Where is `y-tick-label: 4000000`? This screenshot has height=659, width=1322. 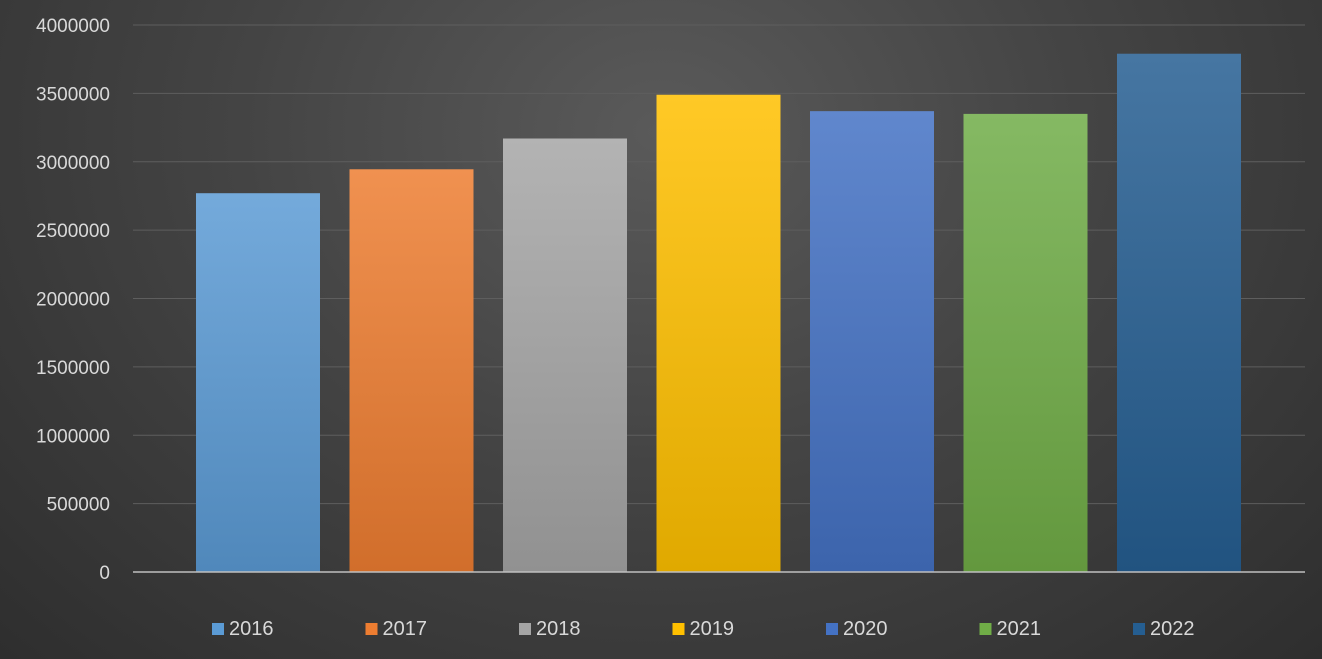 y-tick-label: 4000000 is located at coordinates (73, 26).